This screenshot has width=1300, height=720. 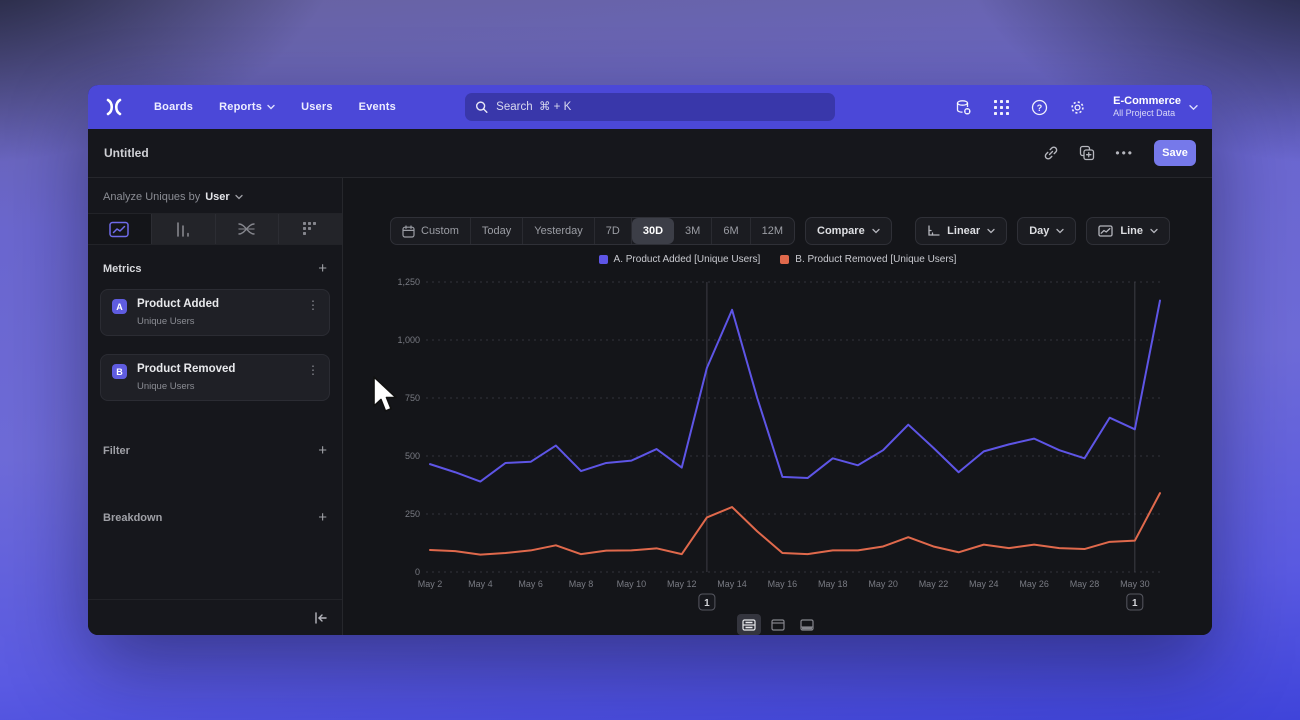 I want to click on collapse-sidebar-button, so click(x=321, y=617).